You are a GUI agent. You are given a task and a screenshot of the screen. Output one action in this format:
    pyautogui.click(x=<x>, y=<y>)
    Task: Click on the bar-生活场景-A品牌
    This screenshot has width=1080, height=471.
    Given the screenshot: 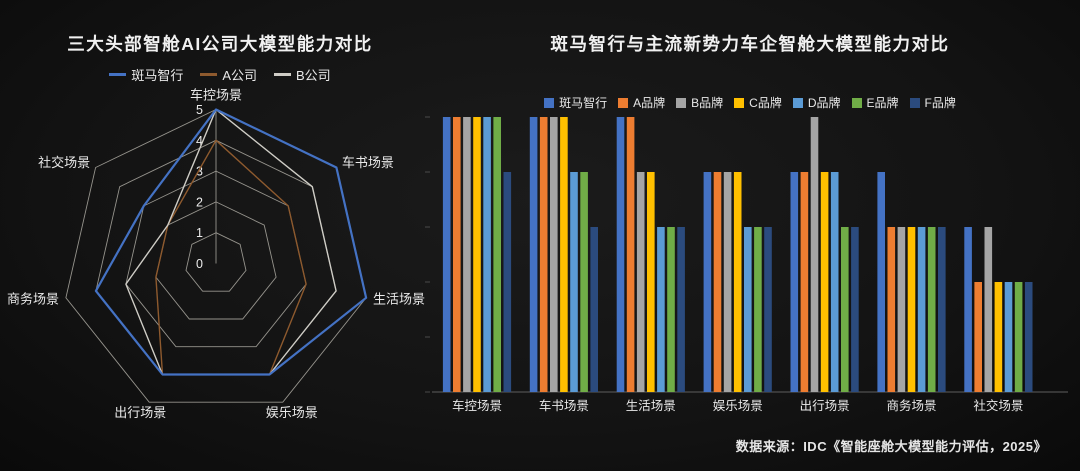 What is the action you would take?
    pyautogui.click(x=630, y=254)
    